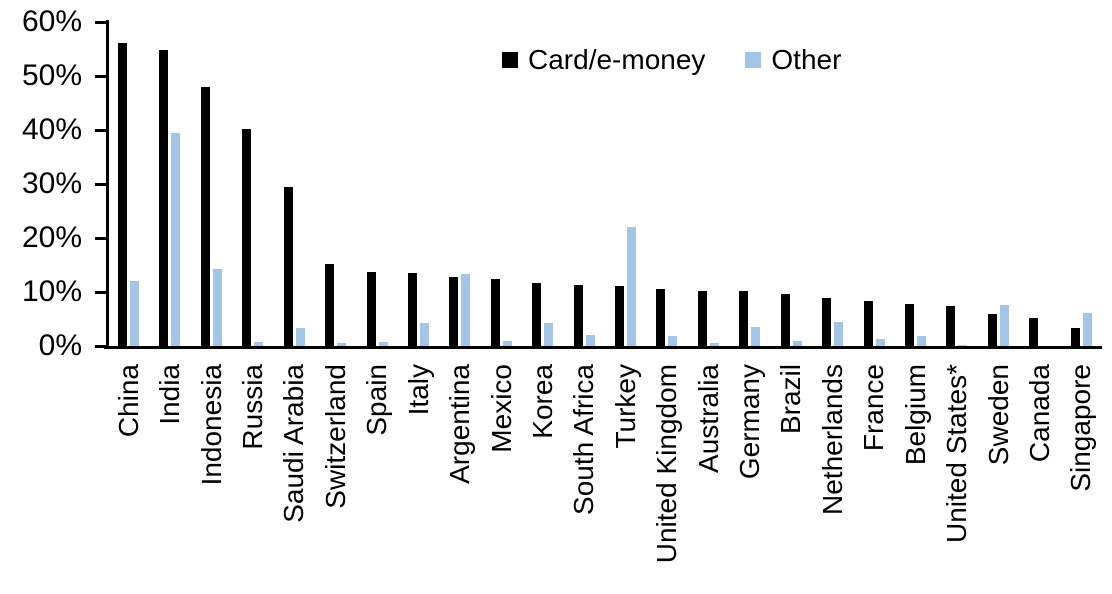  I want to click on bar-card-e-money-spain, so click(371, 309).